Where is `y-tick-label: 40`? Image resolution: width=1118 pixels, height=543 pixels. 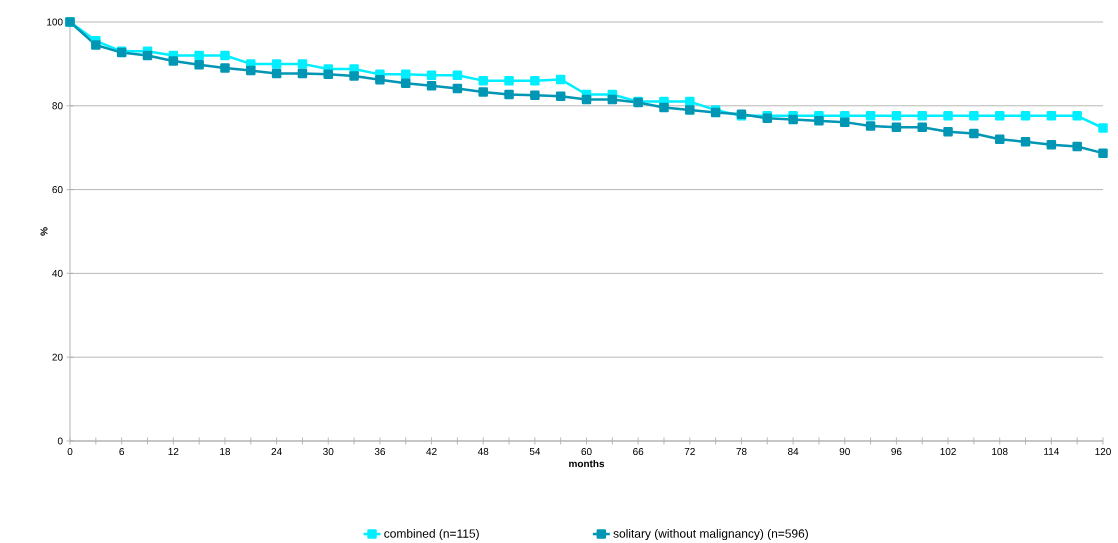 y-tick-label: 40 is located at coordinates (57, 273).